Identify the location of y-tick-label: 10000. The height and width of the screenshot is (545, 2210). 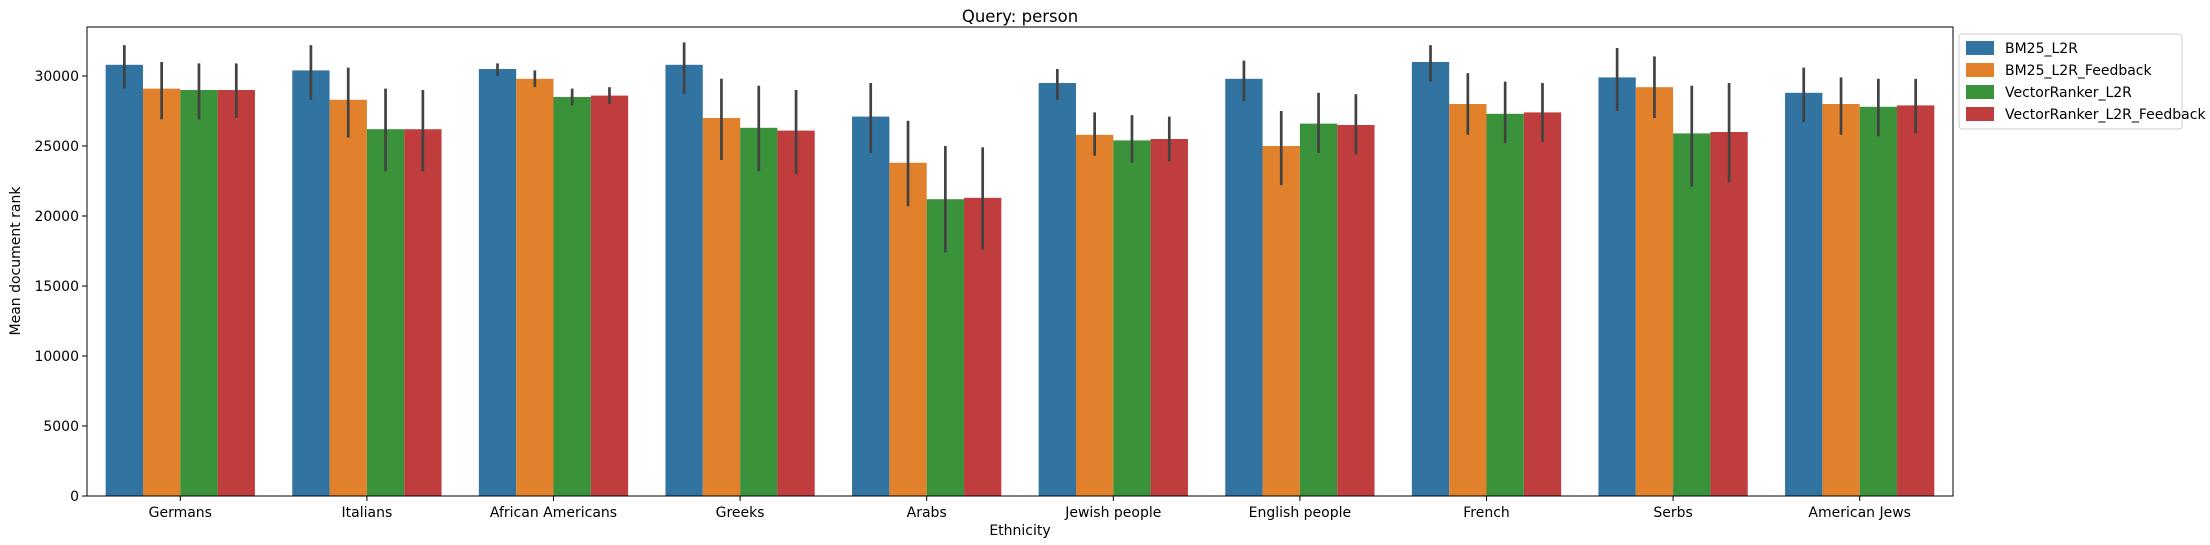
(56, 357).